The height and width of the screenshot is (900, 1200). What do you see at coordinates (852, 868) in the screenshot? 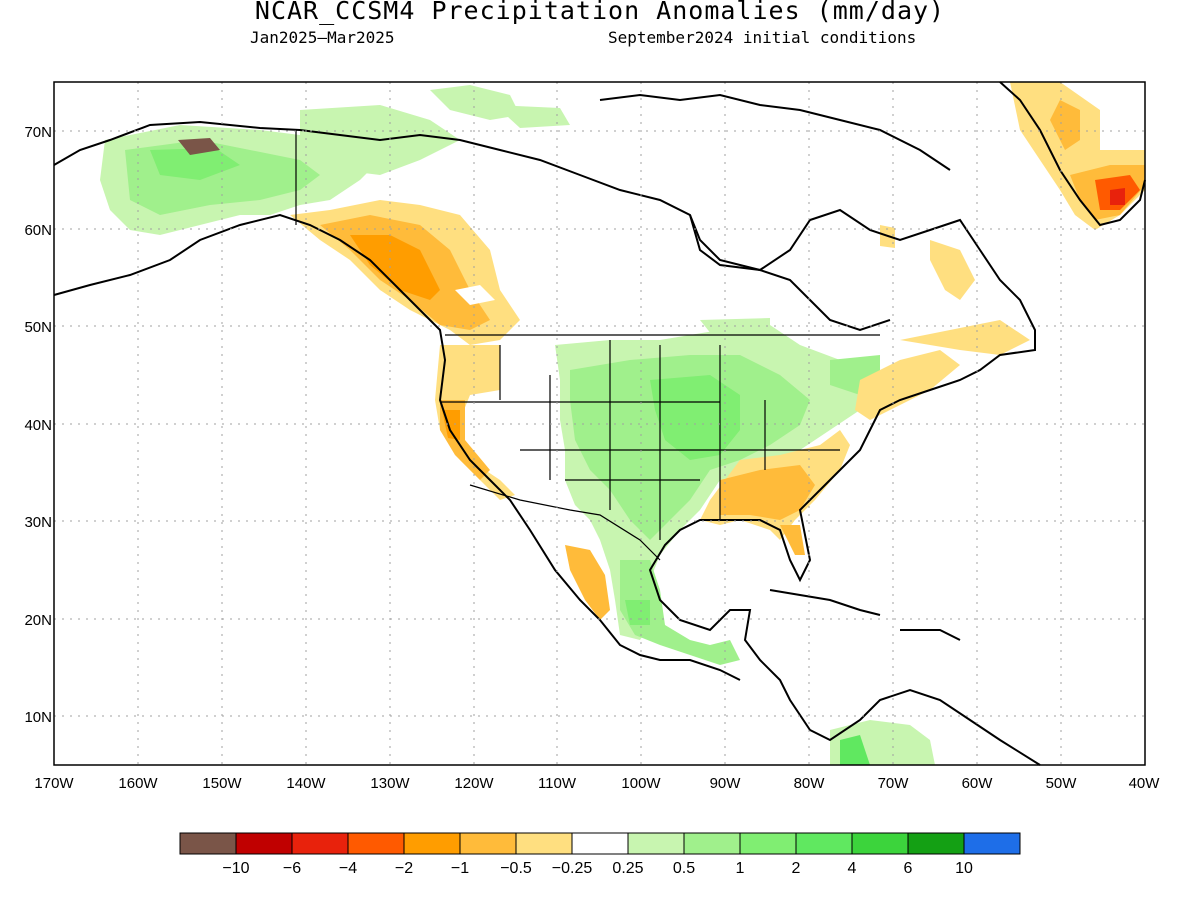
I see `legend-label: 4` at bounding box center [852, 868].